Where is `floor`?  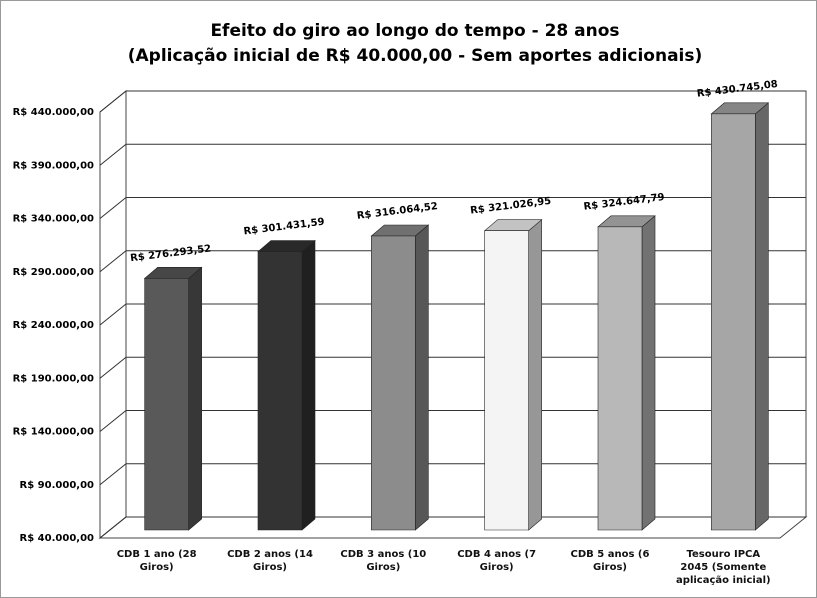 floor is located at coordinates (453, 527).